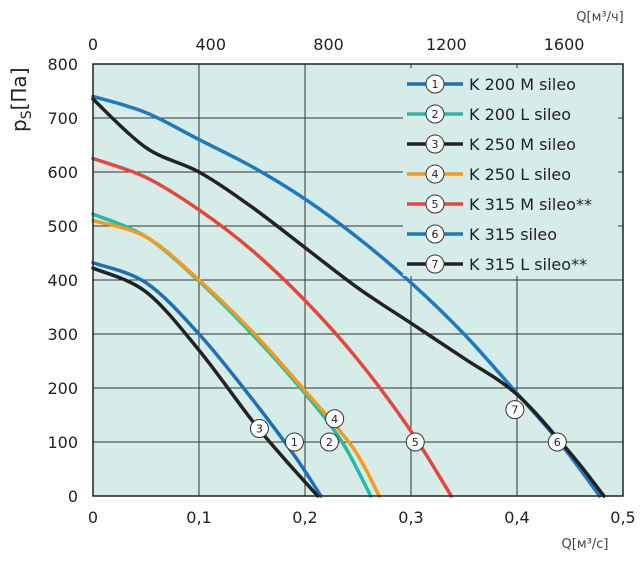 This screenshot has width=643, height=561. I want to click on curve-marker-1: 1, so click(294, 442).